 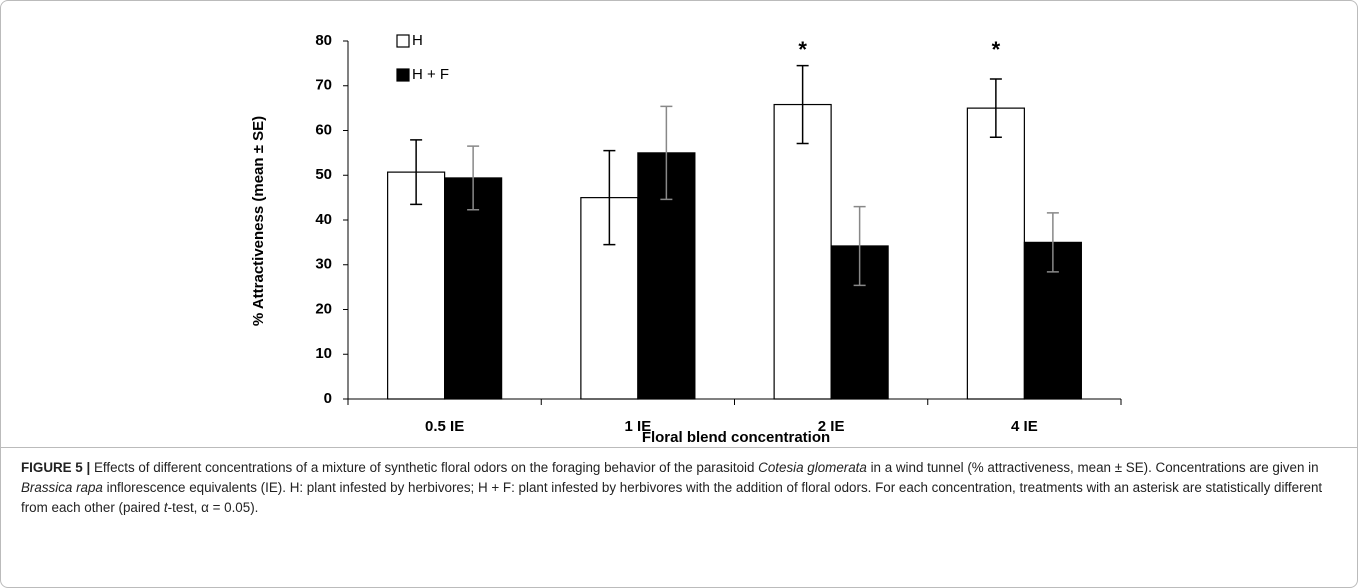 I want to click on x-tick-label: 0.5 IE, so click(x=444, y=426).